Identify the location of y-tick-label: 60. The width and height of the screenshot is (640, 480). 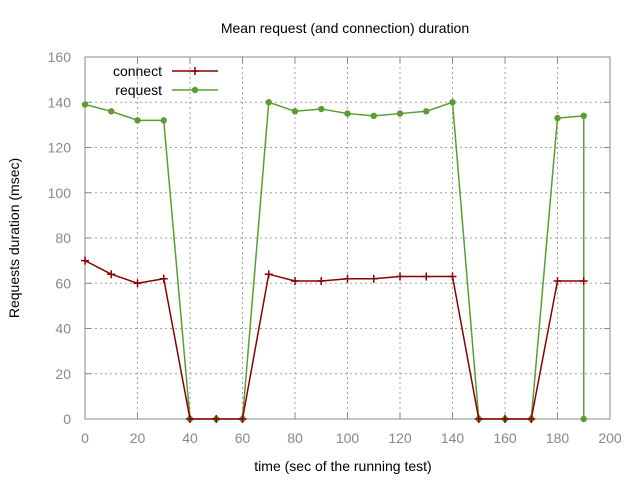
(63, 283).